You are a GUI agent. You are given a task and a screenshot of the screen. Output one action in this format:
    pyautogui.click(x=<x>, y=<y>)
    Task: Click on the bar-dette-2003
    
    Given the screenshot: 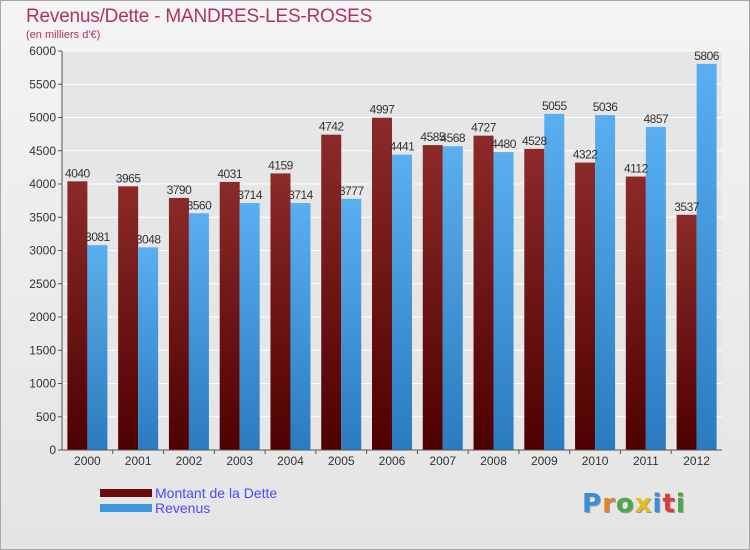 What is the action you would take?
    pyautogui.click(x=229, y=315)
    